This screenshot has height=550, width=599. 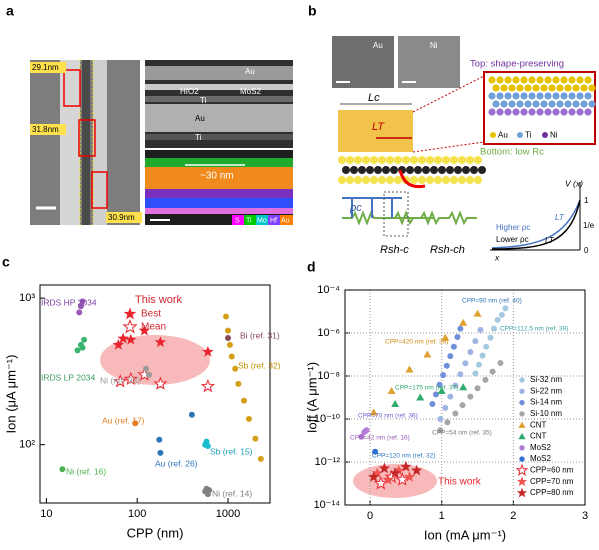 What do you see at coordinates (412, 170) in the screenshot?
I see `mos2-lattice` at bounding box center [412, 170].